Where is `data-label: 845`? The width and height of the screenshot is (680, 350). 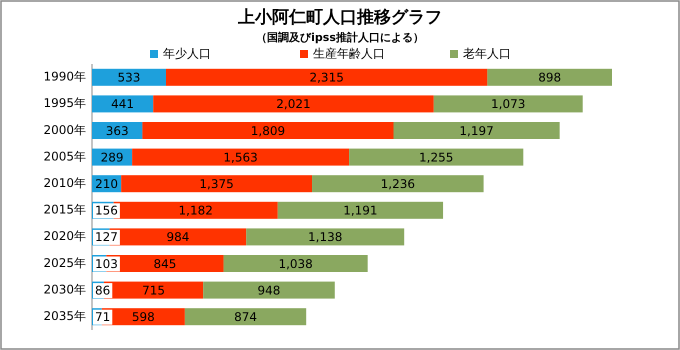 data-label: 845 is located at coordinates (164, 263).